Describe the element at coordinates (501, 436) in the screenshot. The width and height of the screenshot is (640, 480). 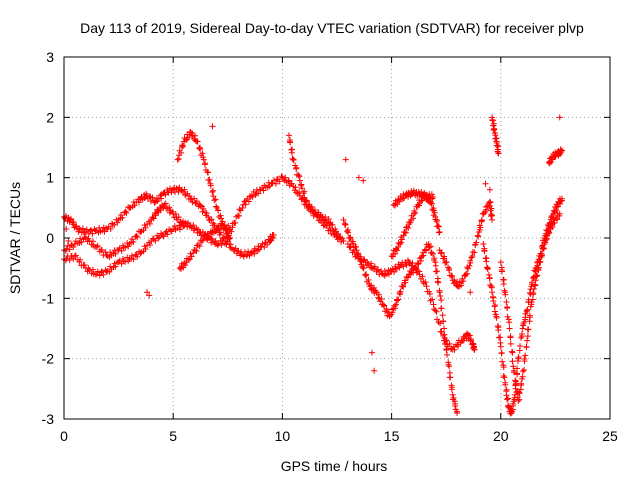
I see `x-tick-label: 20` at that location.